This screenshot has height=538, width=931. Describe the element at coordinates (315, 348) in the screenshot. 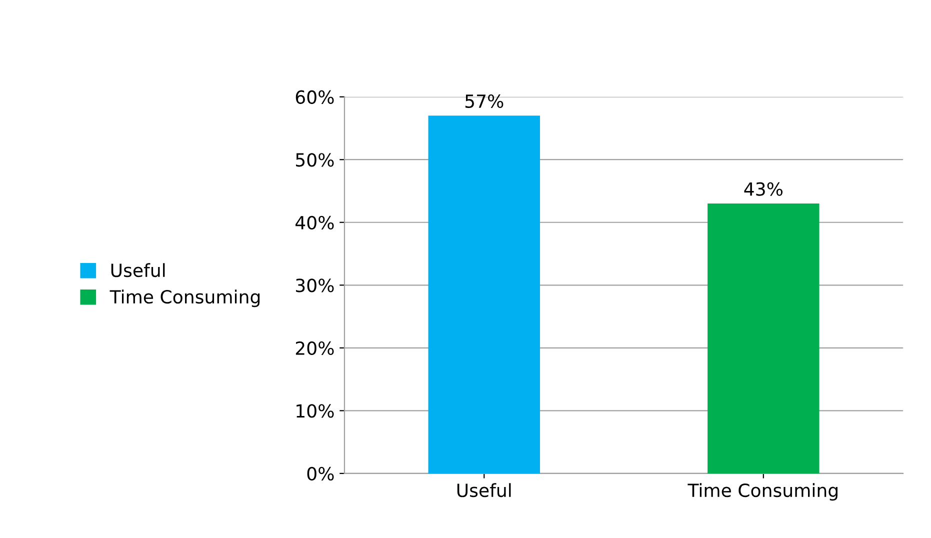

I see `y-tick-label: 20%` at that location.